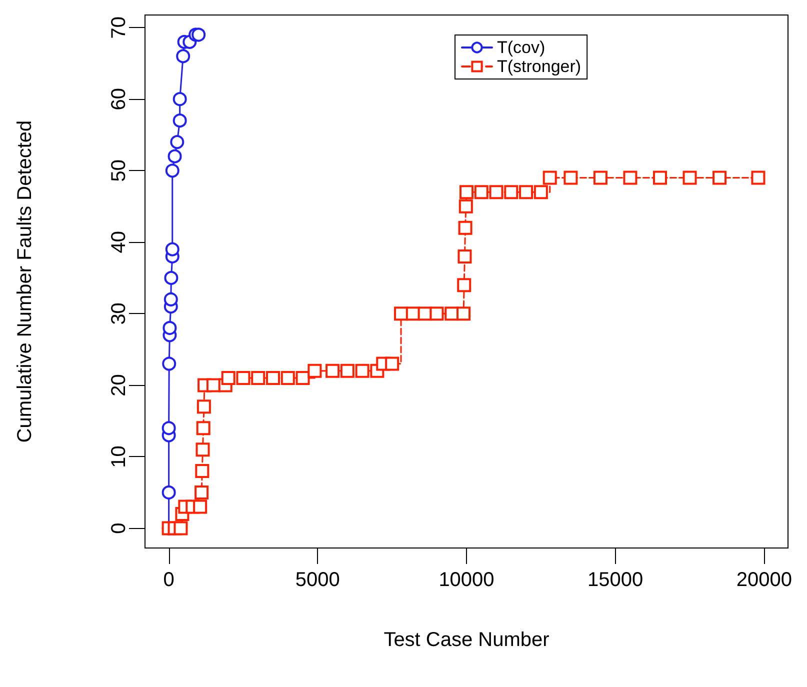 This screenshot has width=807, height=687. I want to click on x-tick-label: 5000, so click(317, 580).